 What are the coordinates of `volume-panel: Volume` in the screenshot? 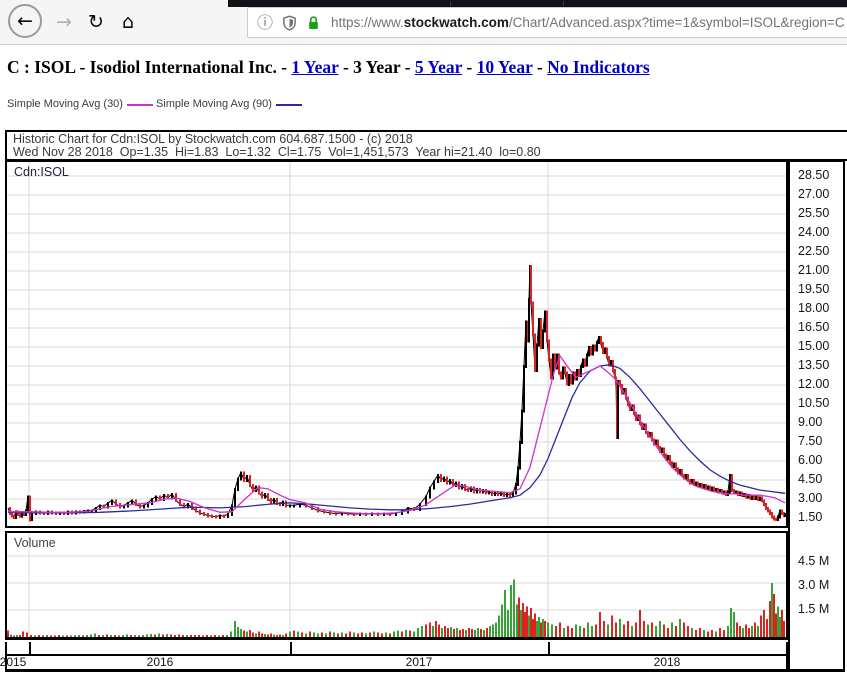 It's located at (396, 585).